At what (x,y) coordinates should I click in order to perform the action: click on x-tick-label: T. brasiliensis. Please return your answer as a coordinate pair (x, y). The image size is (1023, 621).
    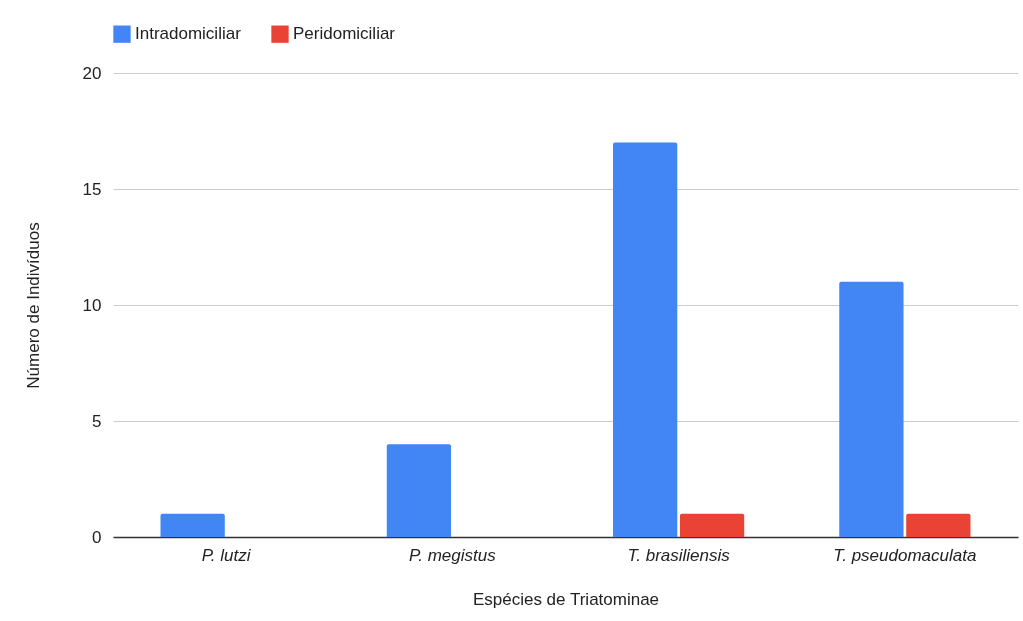
    Looking at the image, I should click on (679, 555).